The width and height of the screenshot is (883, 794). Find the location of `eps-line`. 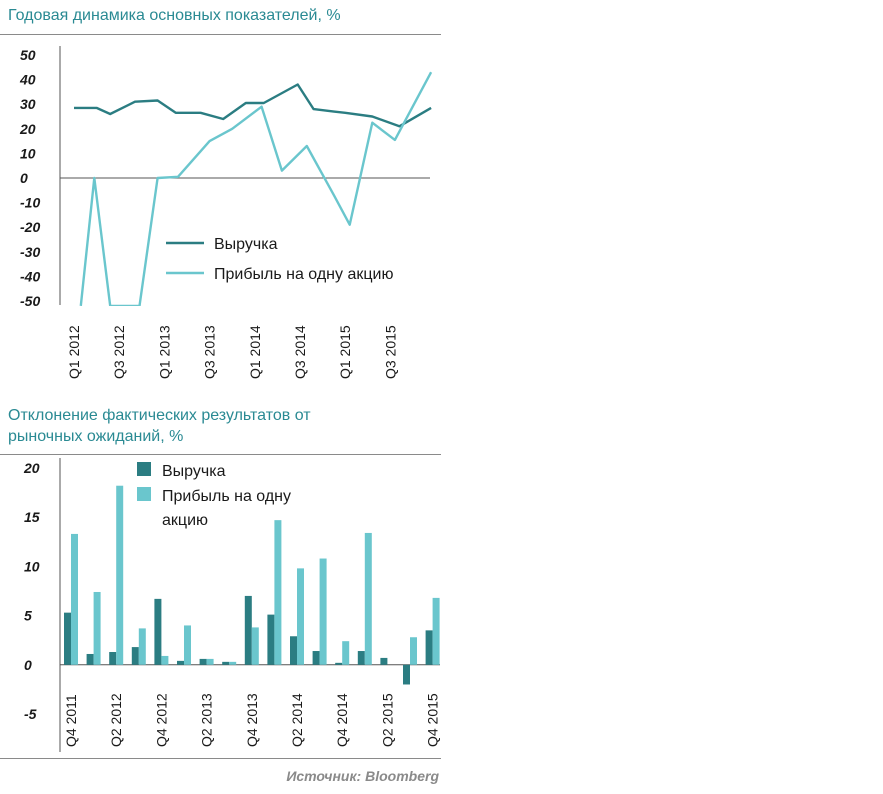

eps-line is located at coordinates (256, 188).